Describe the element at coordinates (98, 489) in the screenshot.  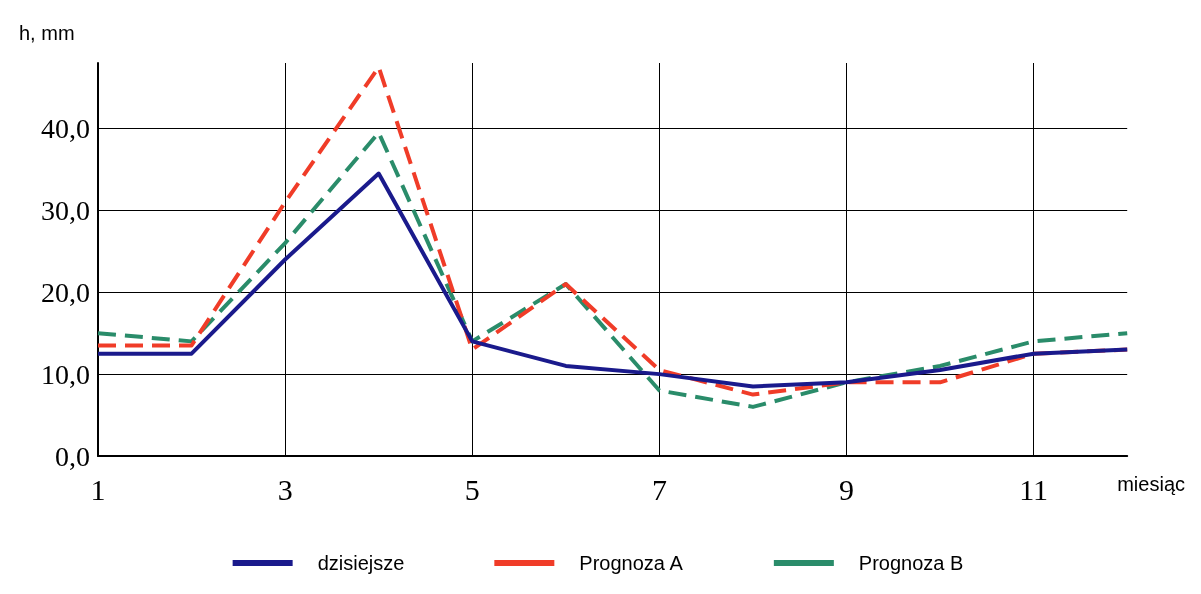
I see `x-tick-label: 1` at that location.